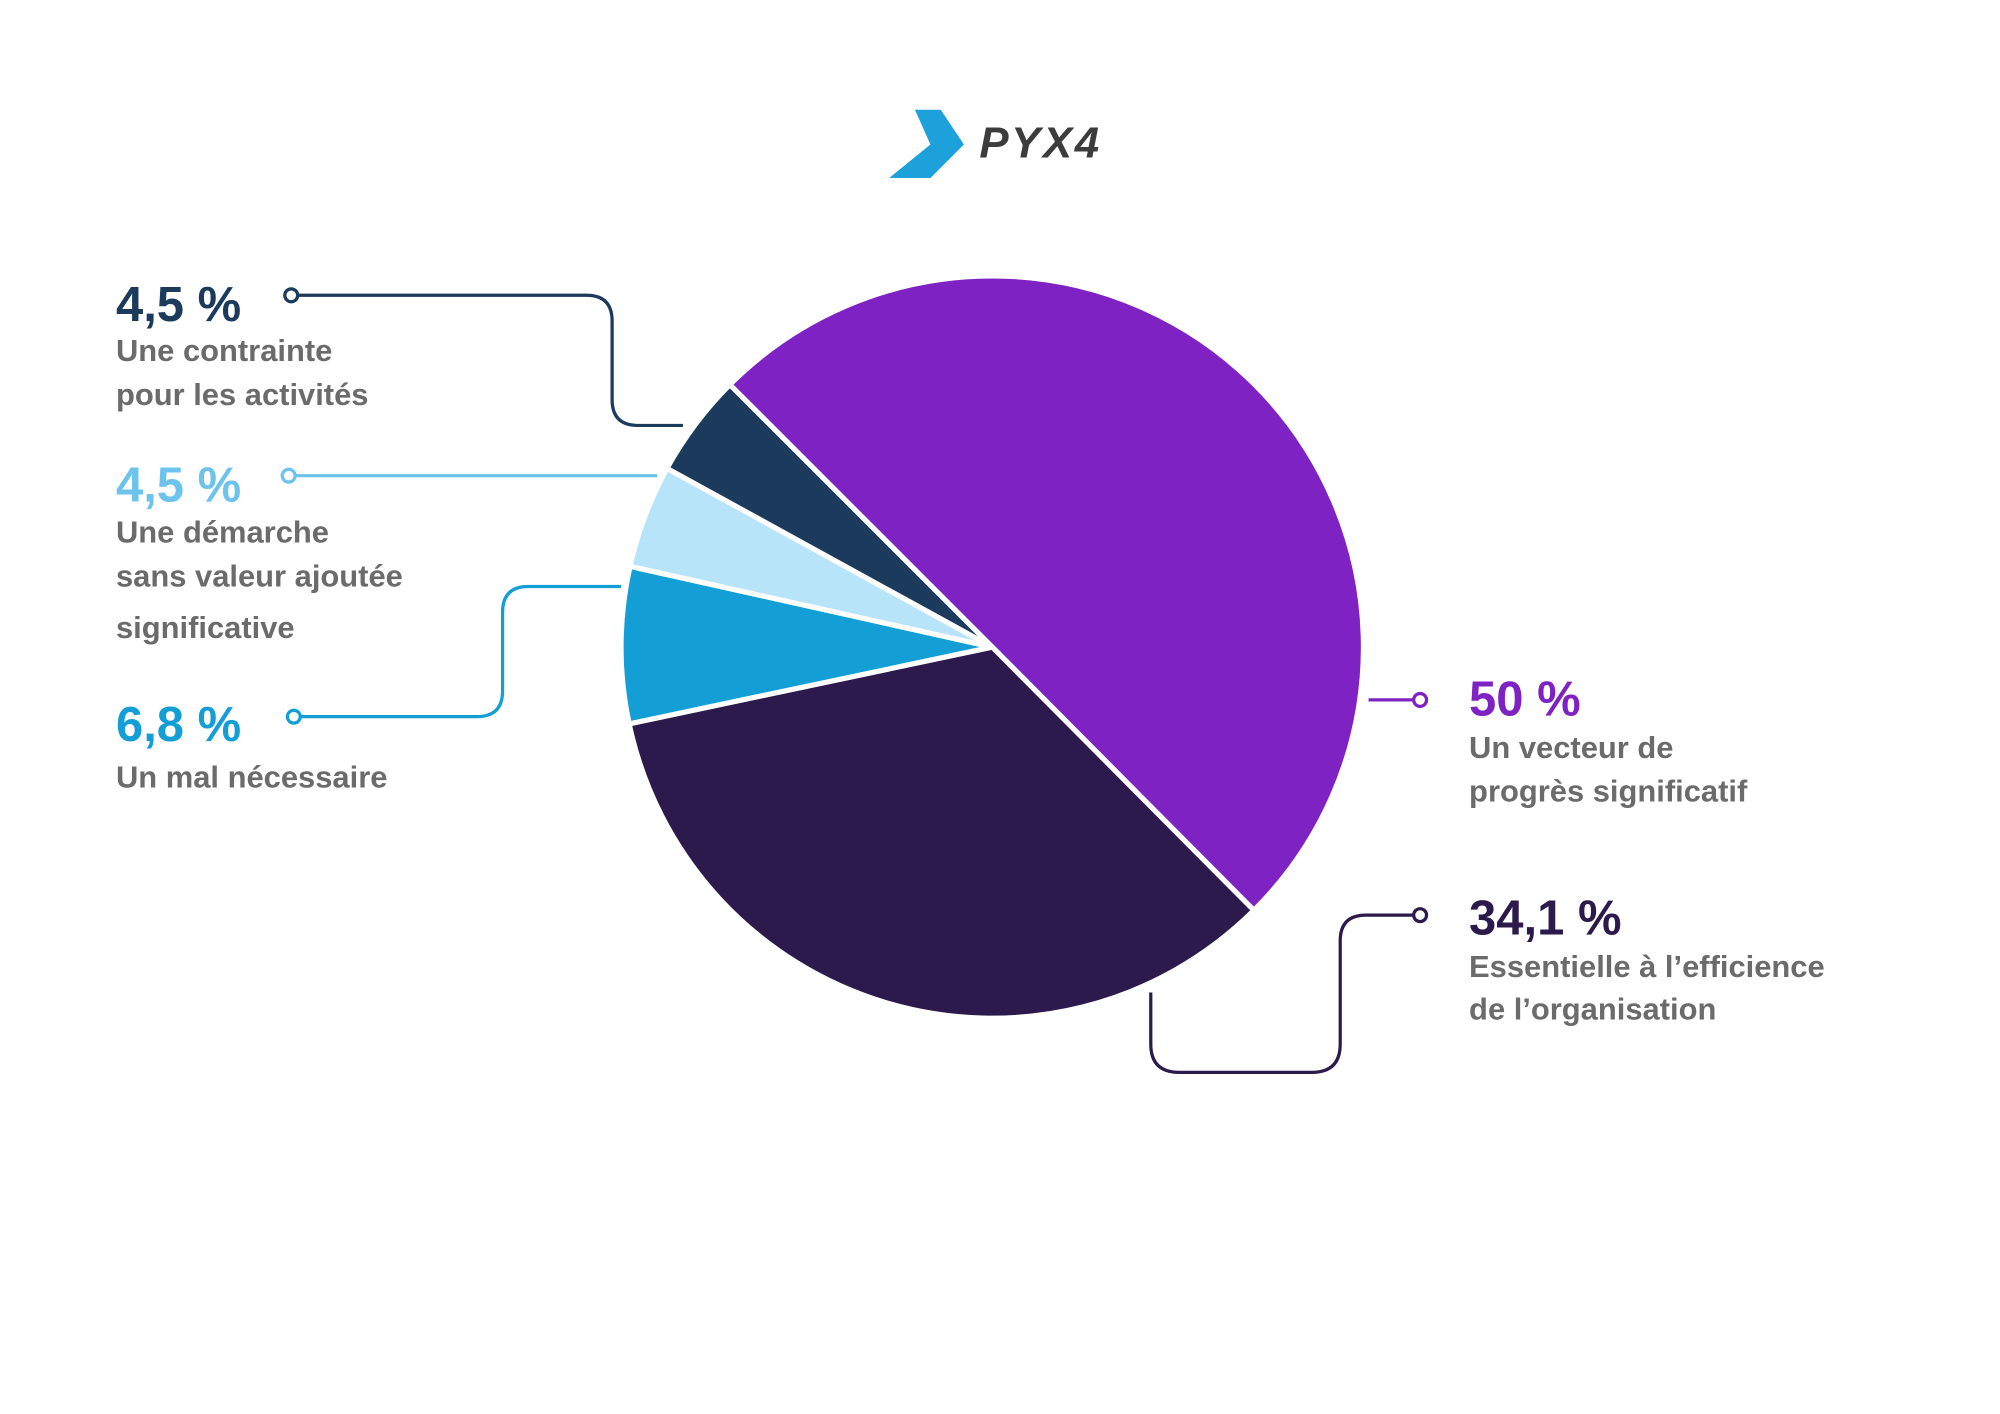 The image size is (2000, 1414). Describe the element at coordinates (1545, 918) in the screenshot. I see `value-label: 34,1 %` at that location.